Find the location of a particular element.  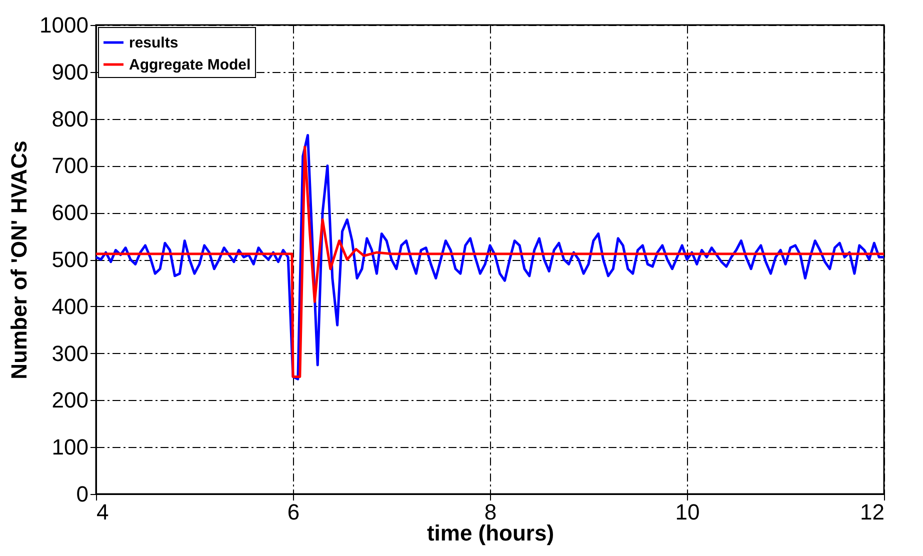

y-tick-label: 500 is located at coordinates (70, 259).